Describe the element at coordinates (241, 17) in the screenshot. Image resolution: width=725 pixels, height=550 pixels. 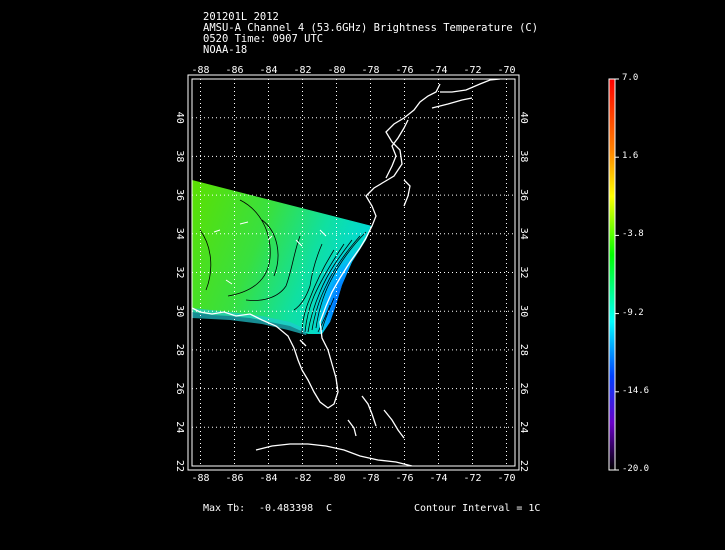
I see `title-line-storm: 201201L 2012` at that location.